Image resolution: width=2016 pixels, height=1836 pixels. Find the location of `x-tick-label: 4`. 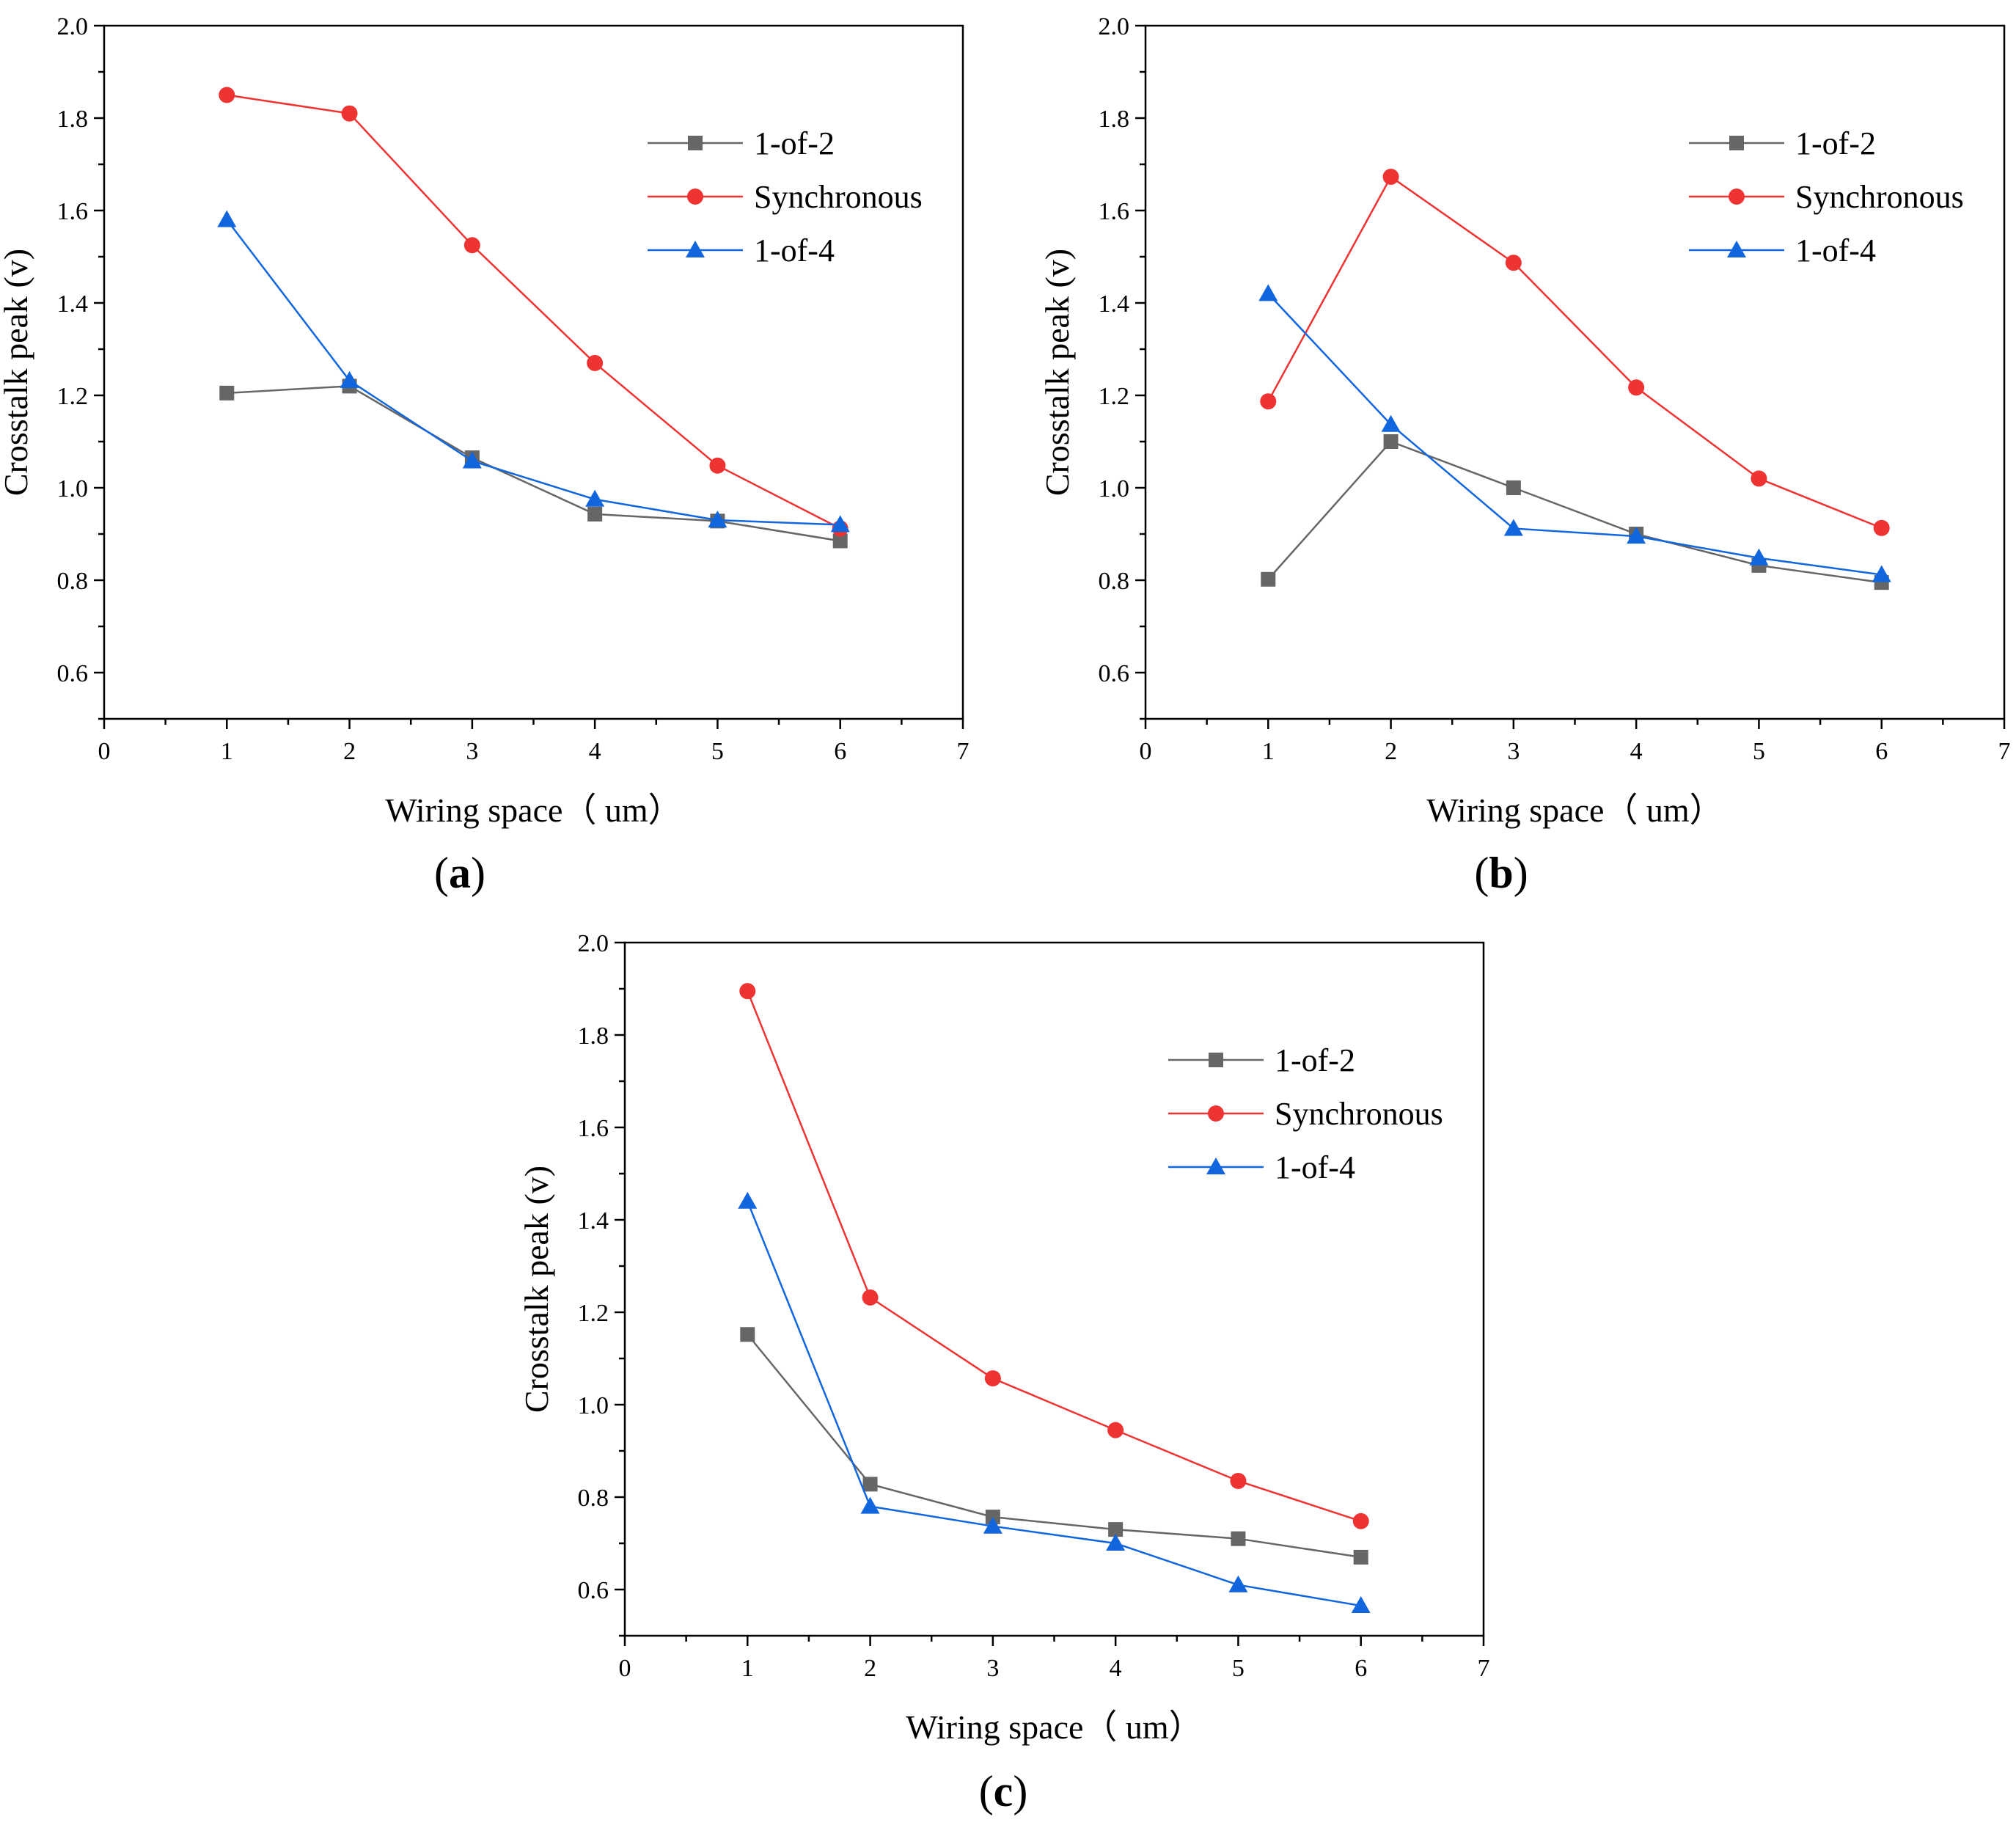

x-tick-label: 4 is located at coordinates (1636, 751).